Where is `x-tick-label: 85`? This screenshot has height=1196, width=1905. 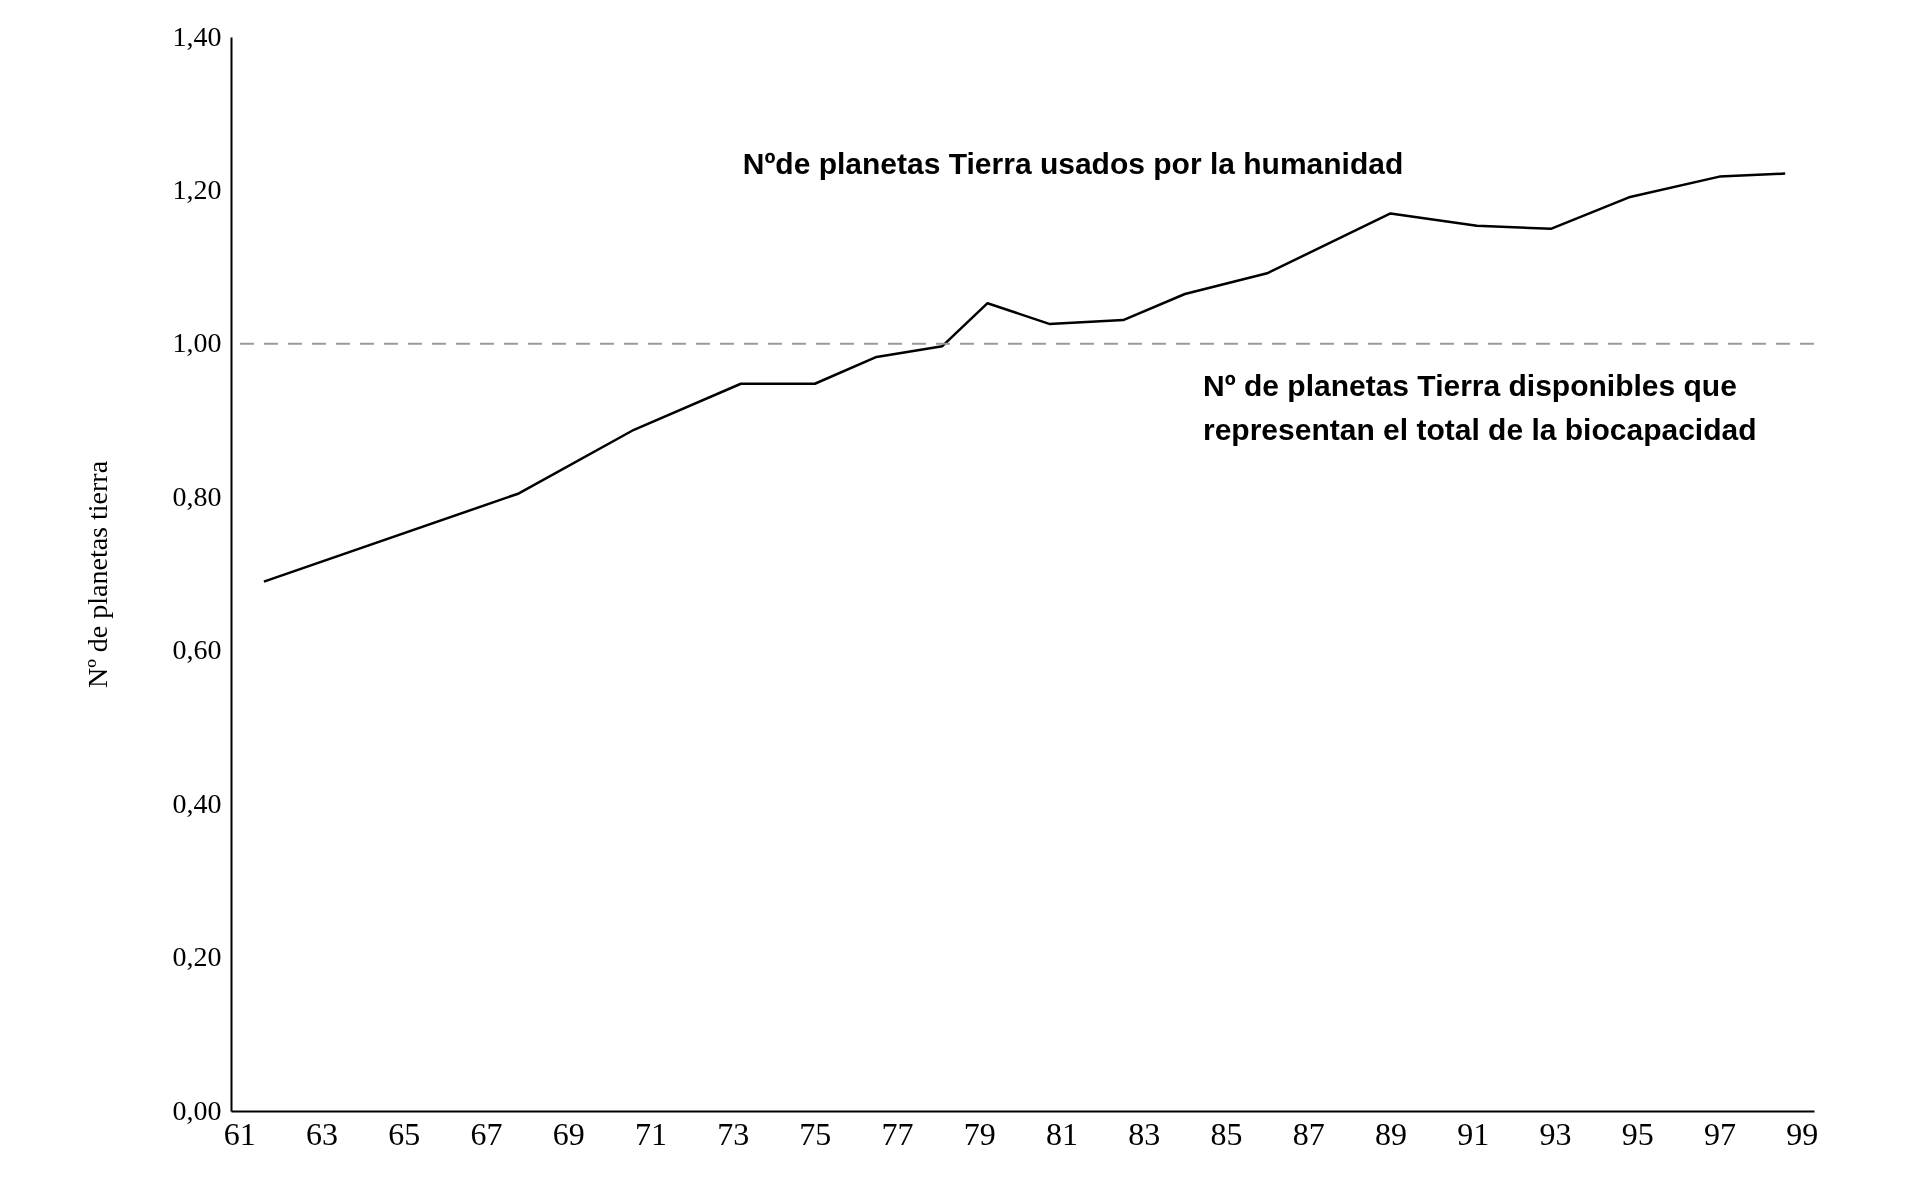
x-tick-label: 85 is located at coordinates (1226, 1133).